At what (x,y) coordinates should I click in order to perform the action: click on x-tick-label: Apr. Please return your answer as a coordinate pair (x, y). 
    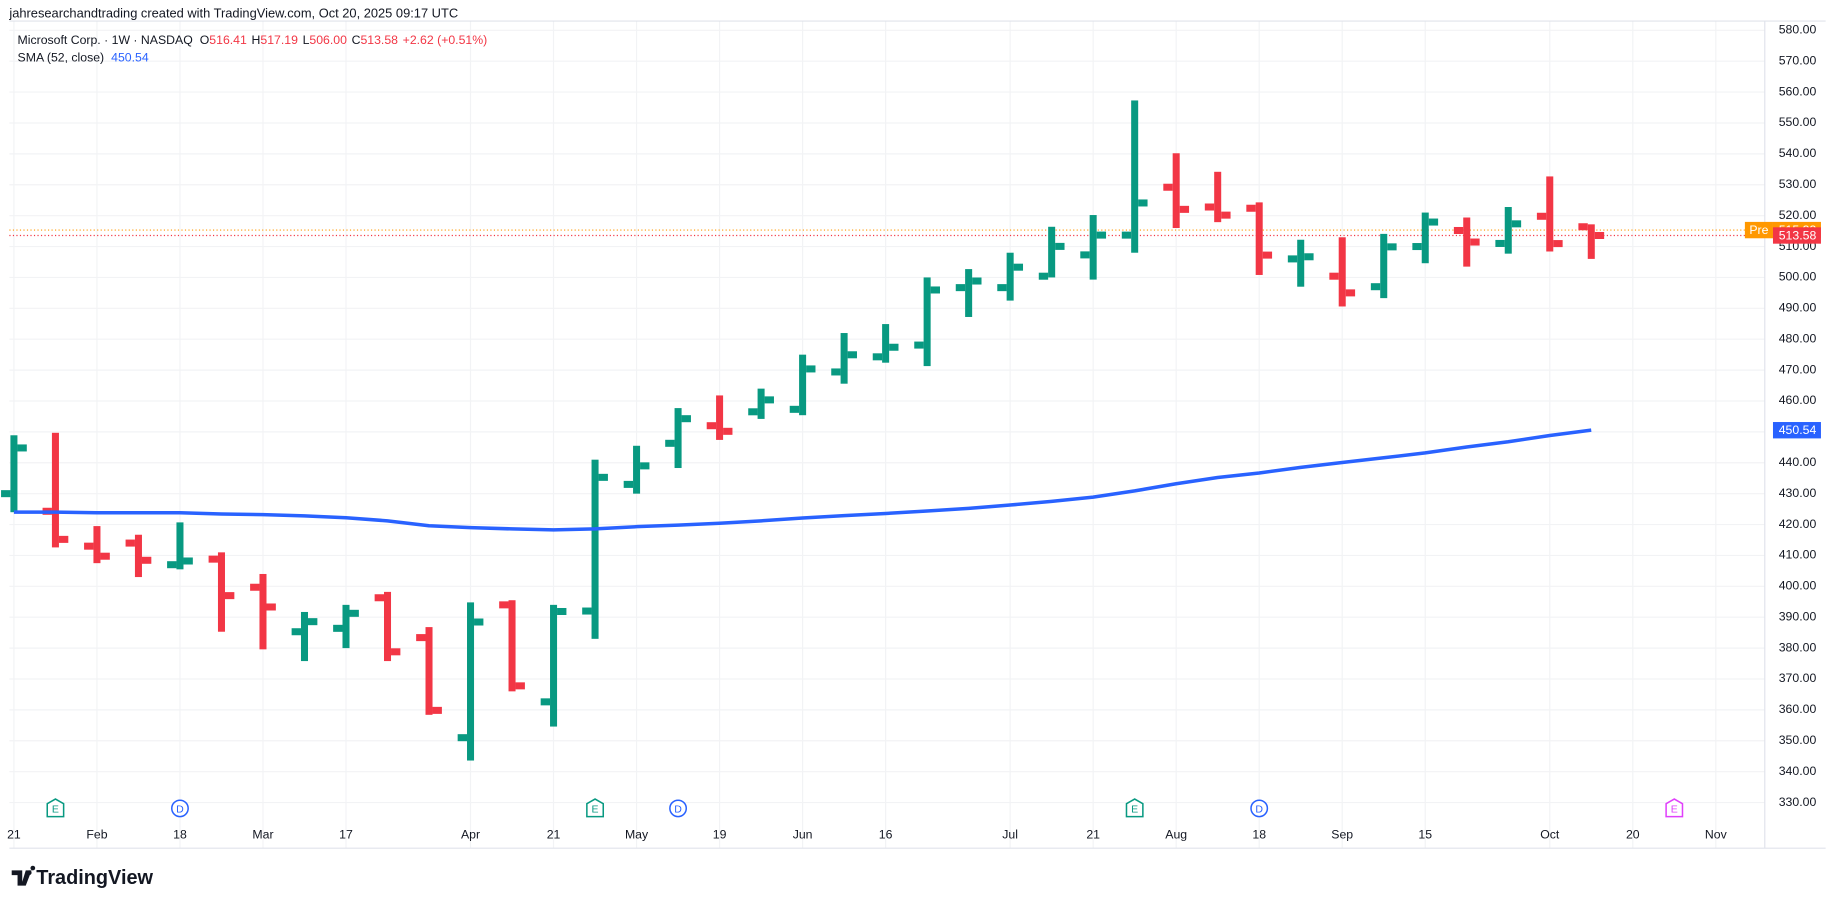
    Looking at the image, I should click on (470, 835).